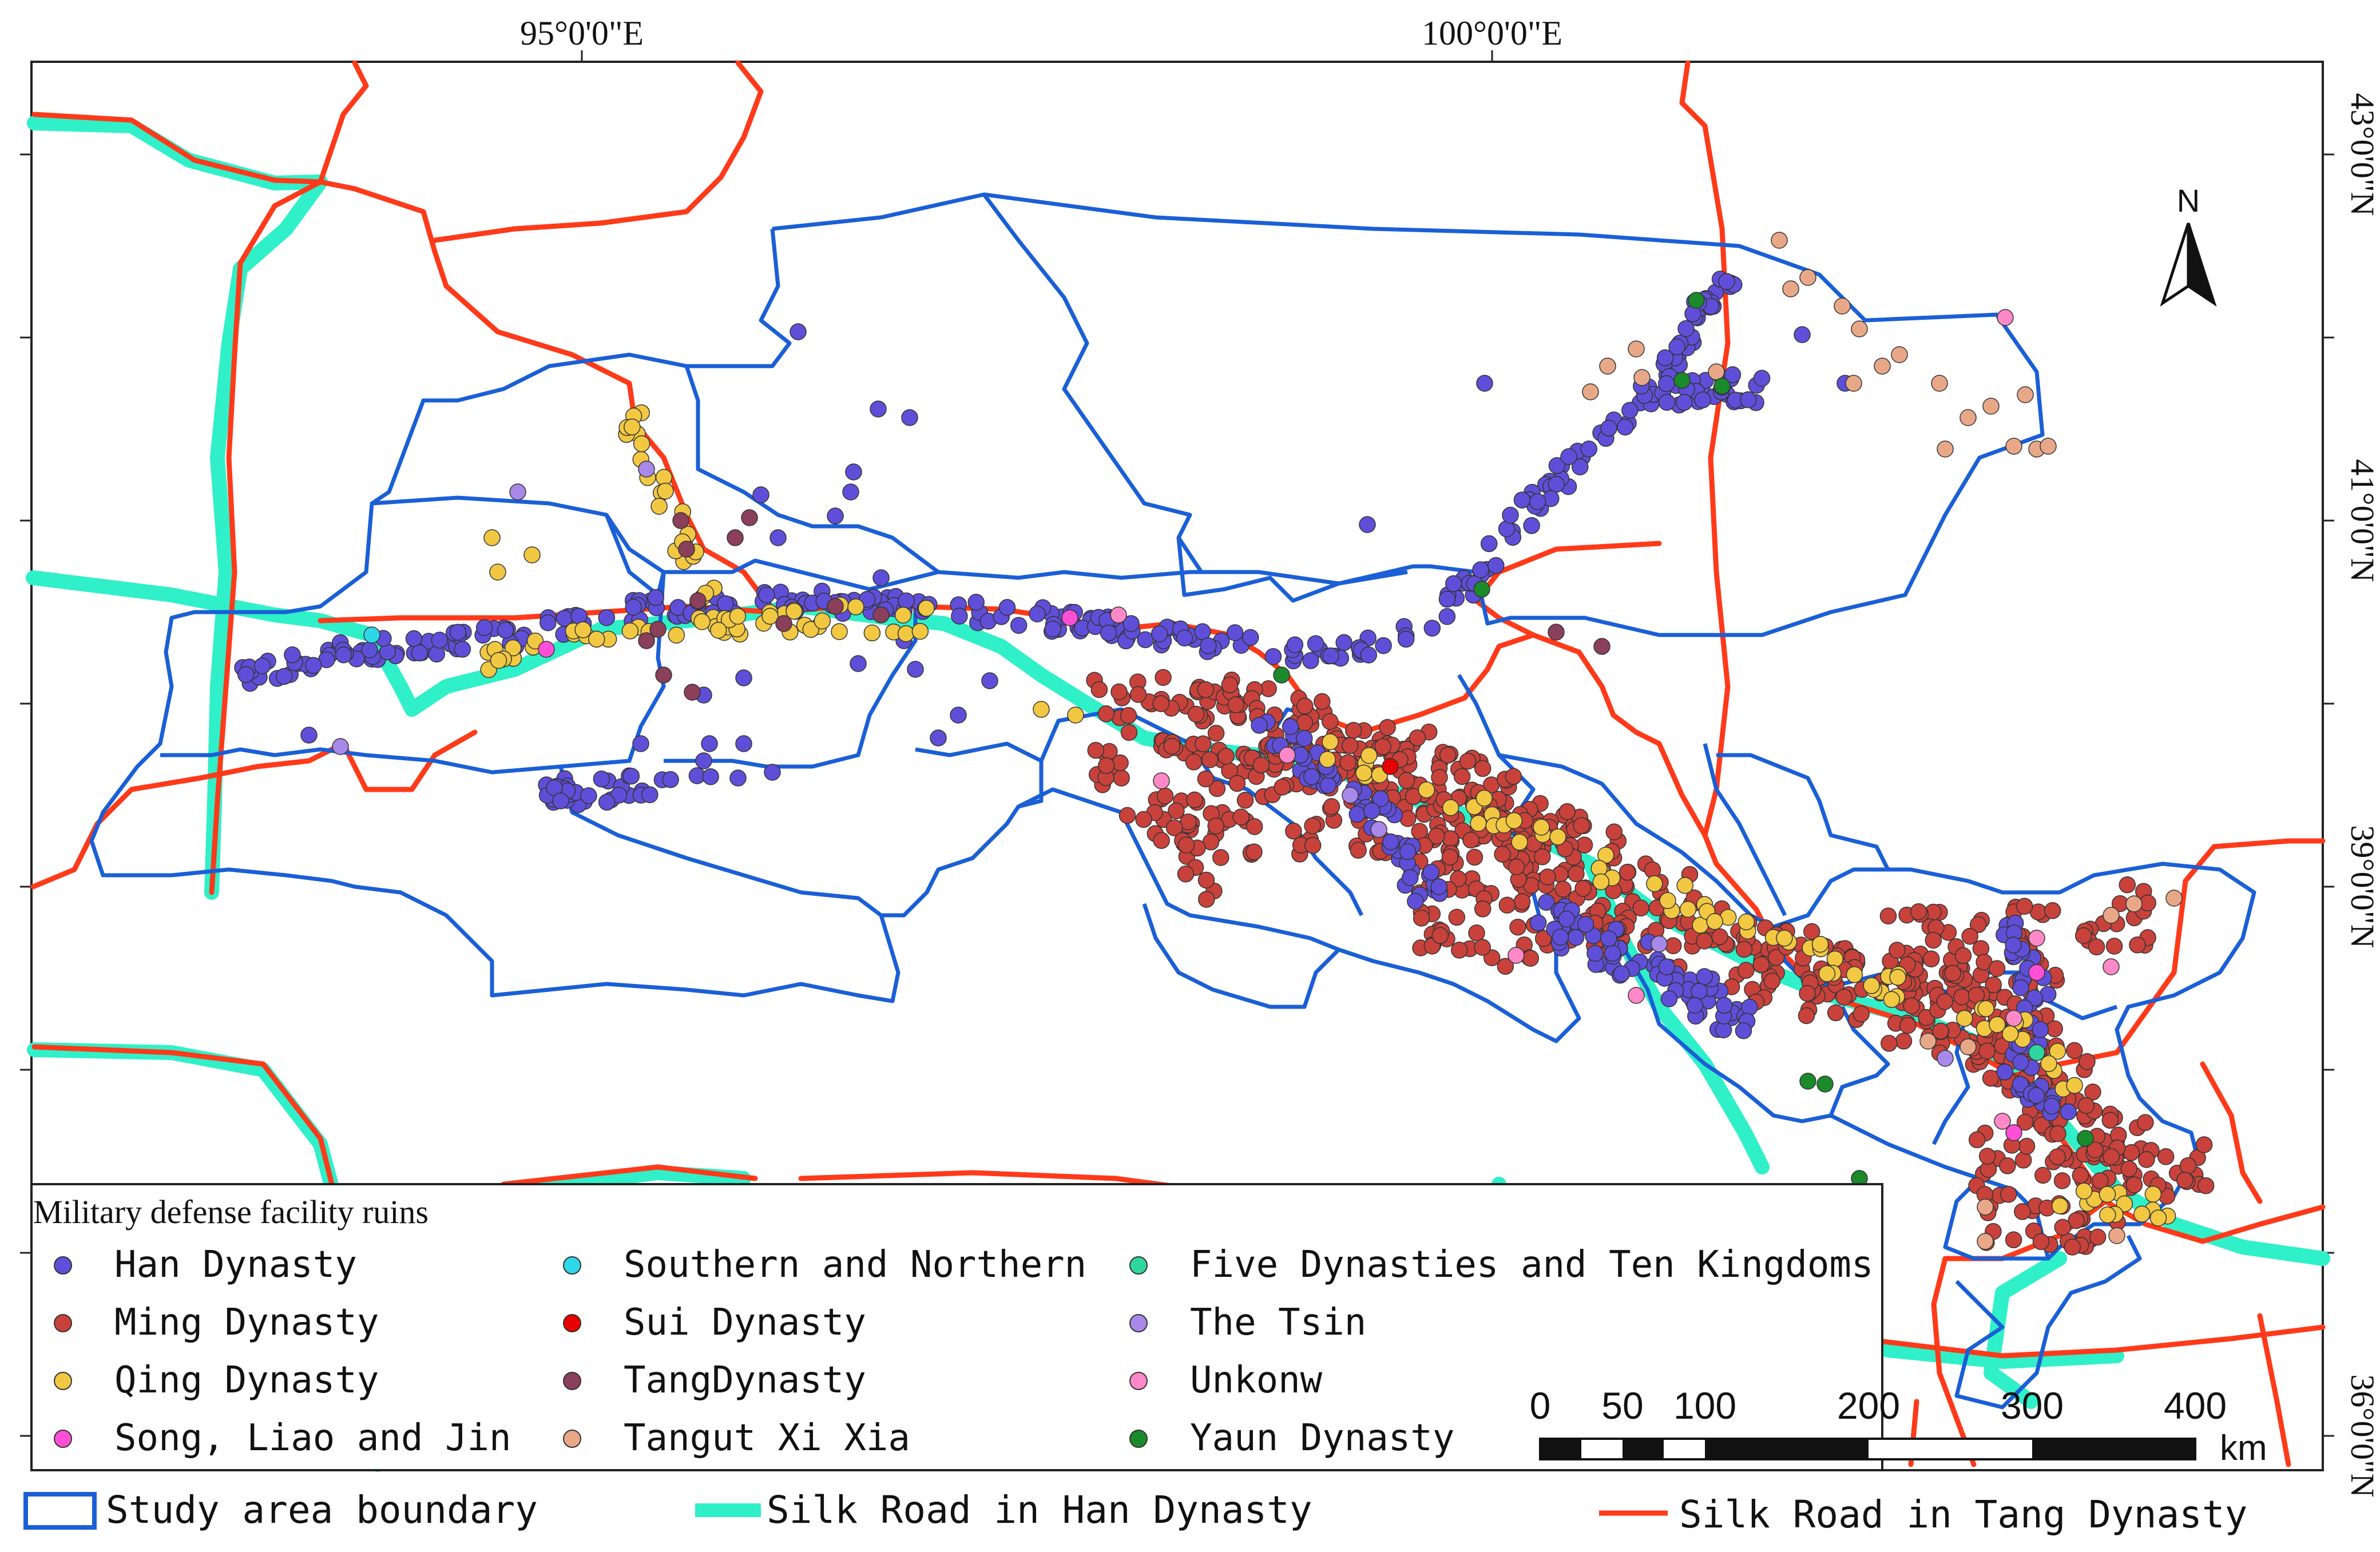 This screenshot has height=1552, width=2380. I want to click on silk-han-label: Silk Road in Han Dynasty, so click(1039, 1510).